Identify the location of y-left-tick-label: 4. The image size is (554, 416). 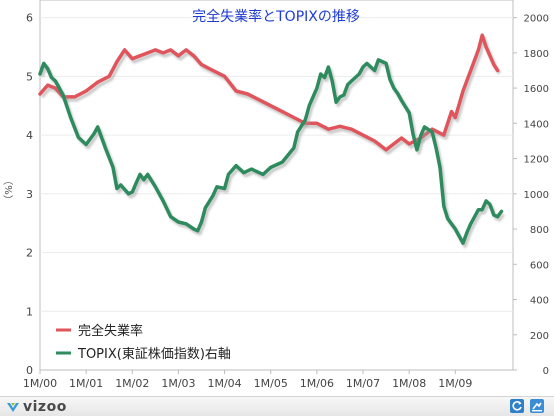
(29, 135).